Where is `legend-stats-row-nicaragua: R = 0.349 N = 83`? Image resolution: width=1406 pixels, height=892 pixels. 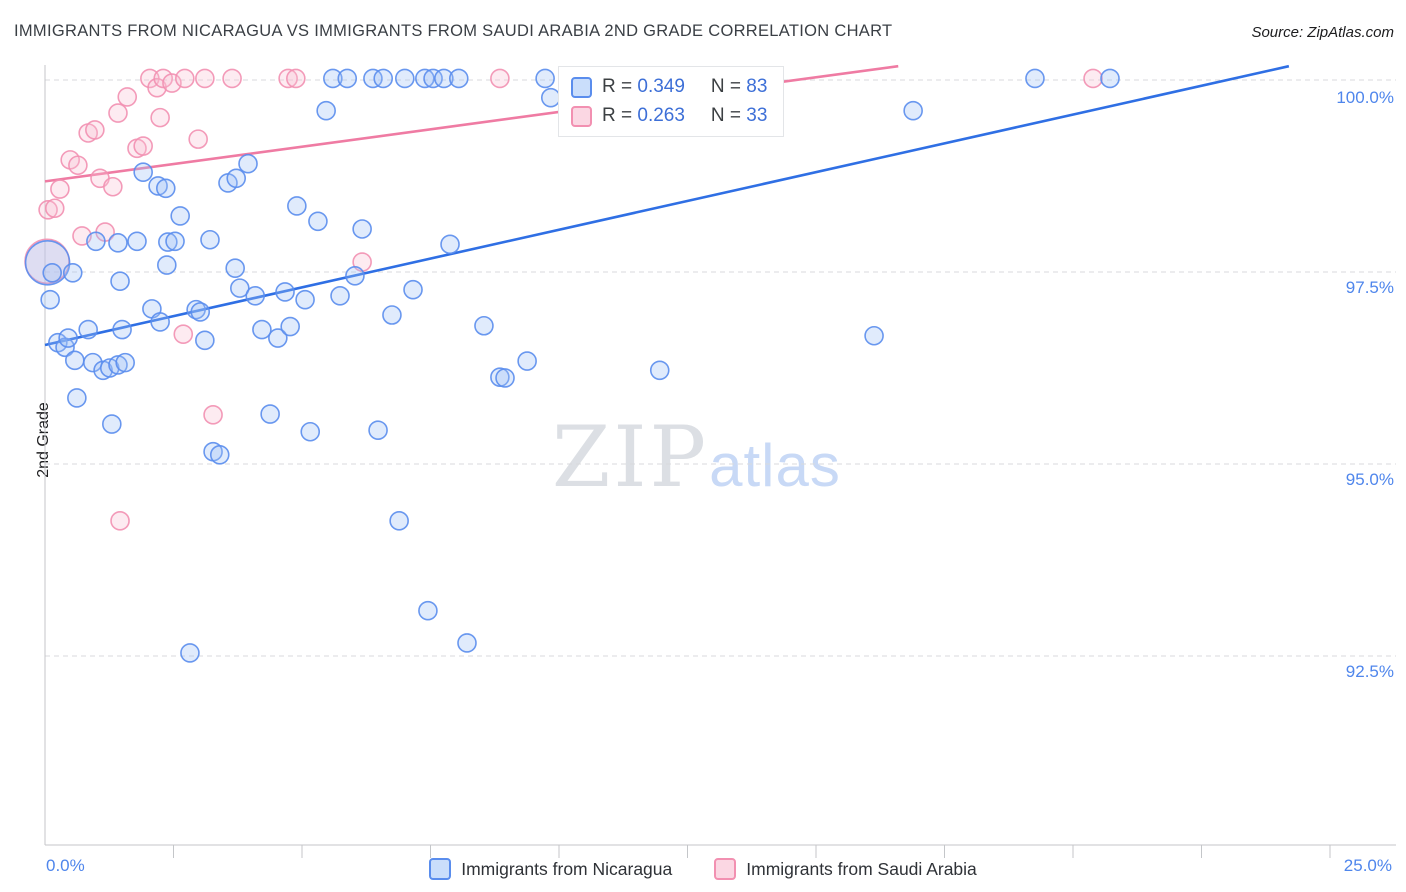
legend-stats-row-nicaragua: R = 0.349 N = 83 is located at coordinates (669, 87).